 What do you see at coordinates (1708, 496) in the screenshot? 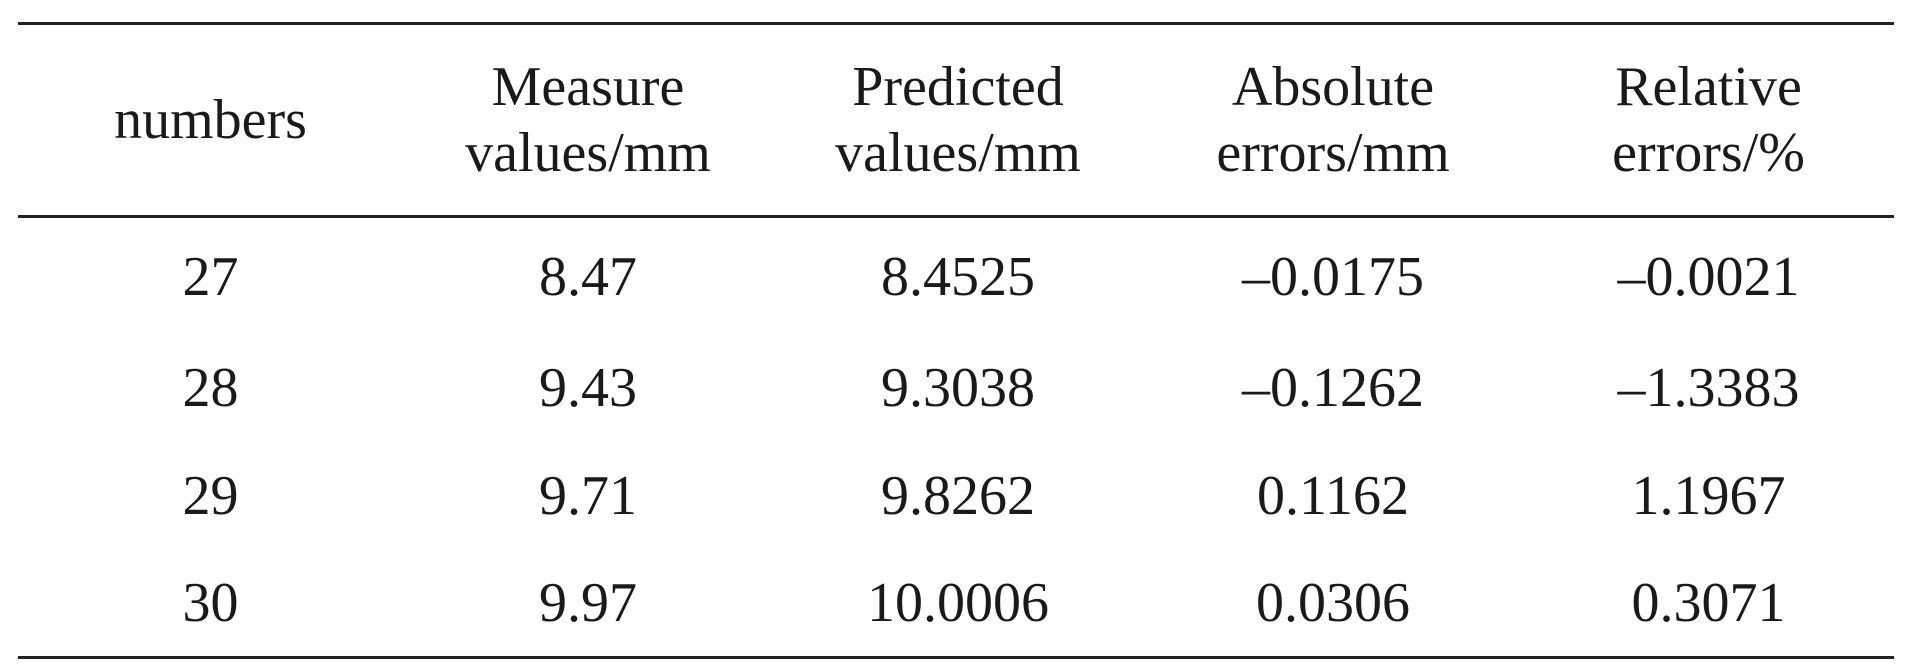
I see `cell-relative-error: 1.1967` at bounding box center [1708, 496].